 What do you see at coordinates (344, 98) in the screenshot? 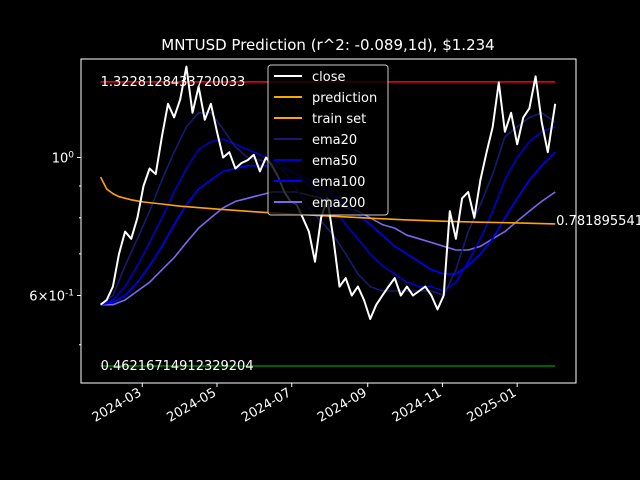
I see `legend-label-prediction: prediction` at bounding box center [344, 98].